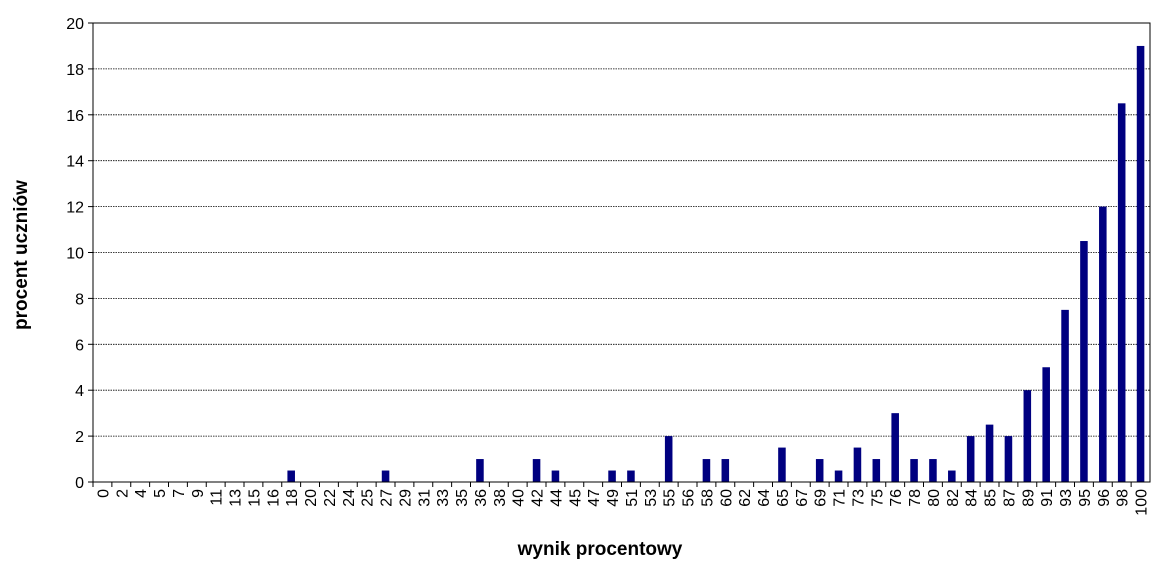 The width and height of the screenshot is (1161, 565). What do you see at coordinates (934, 498) in the screenshot?
I see `x-tick-label: 80` at bounding box center [934, 498].